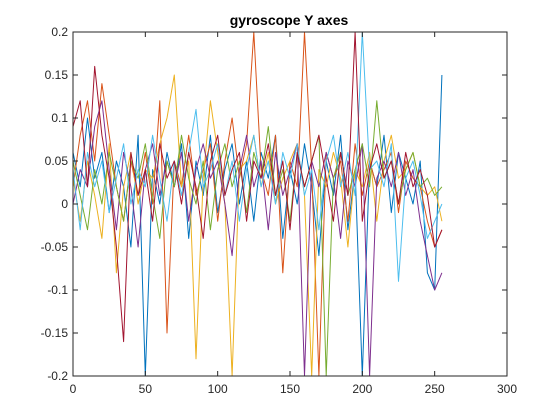  What do you see at coordinates (507, 389) in the screenshot?
I see `x-tick-label: 300` at bounding box center [507, 389].